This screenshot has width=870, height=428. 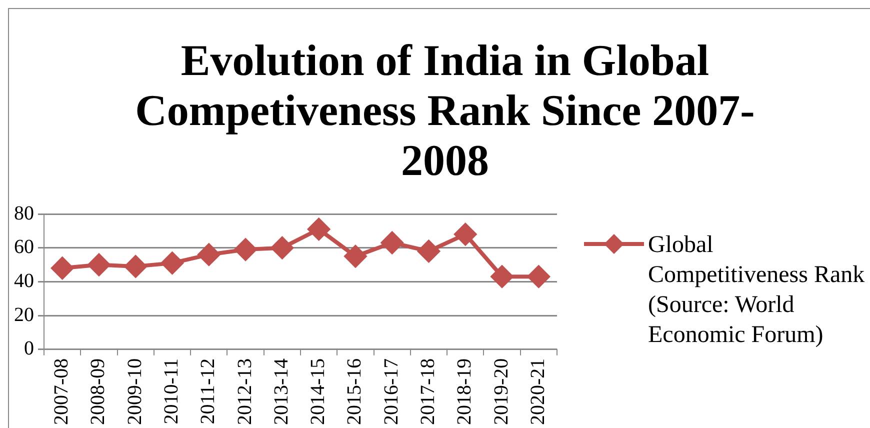 I want to click on x-tick-label: 2011-12, so click(x=208, y=391).